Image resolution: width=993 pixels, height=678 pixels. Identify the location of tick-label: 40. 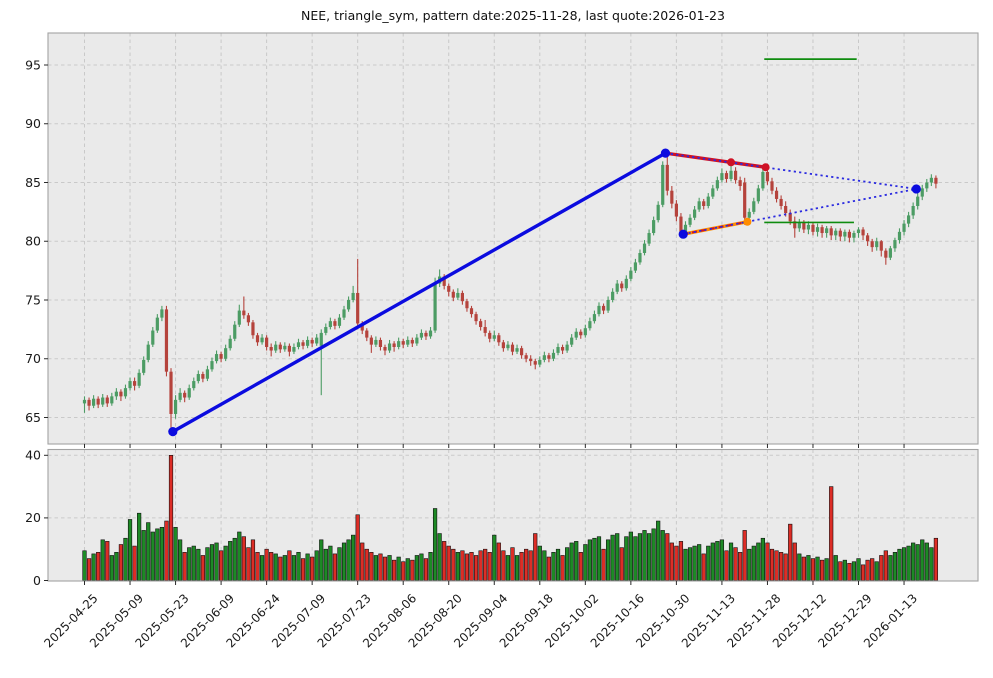
(33, 455).